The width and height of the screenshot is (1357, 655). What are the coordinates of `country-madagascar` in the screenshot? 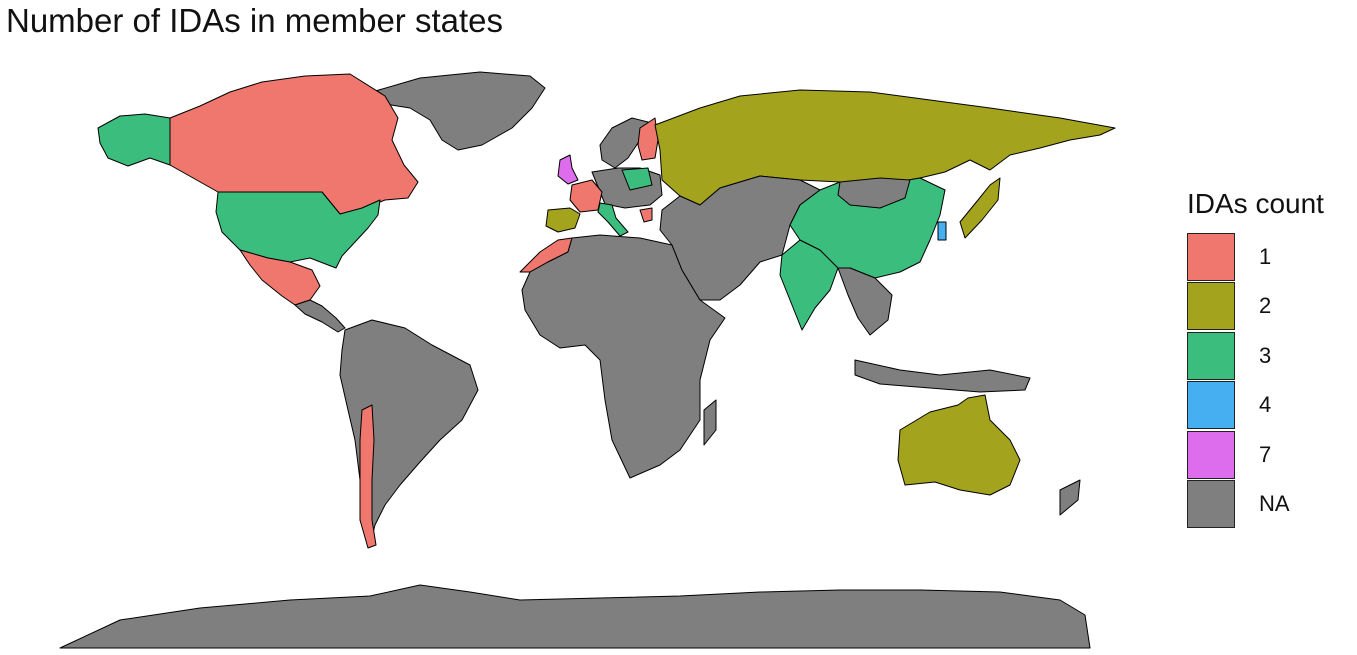 It's located at (710, 422).